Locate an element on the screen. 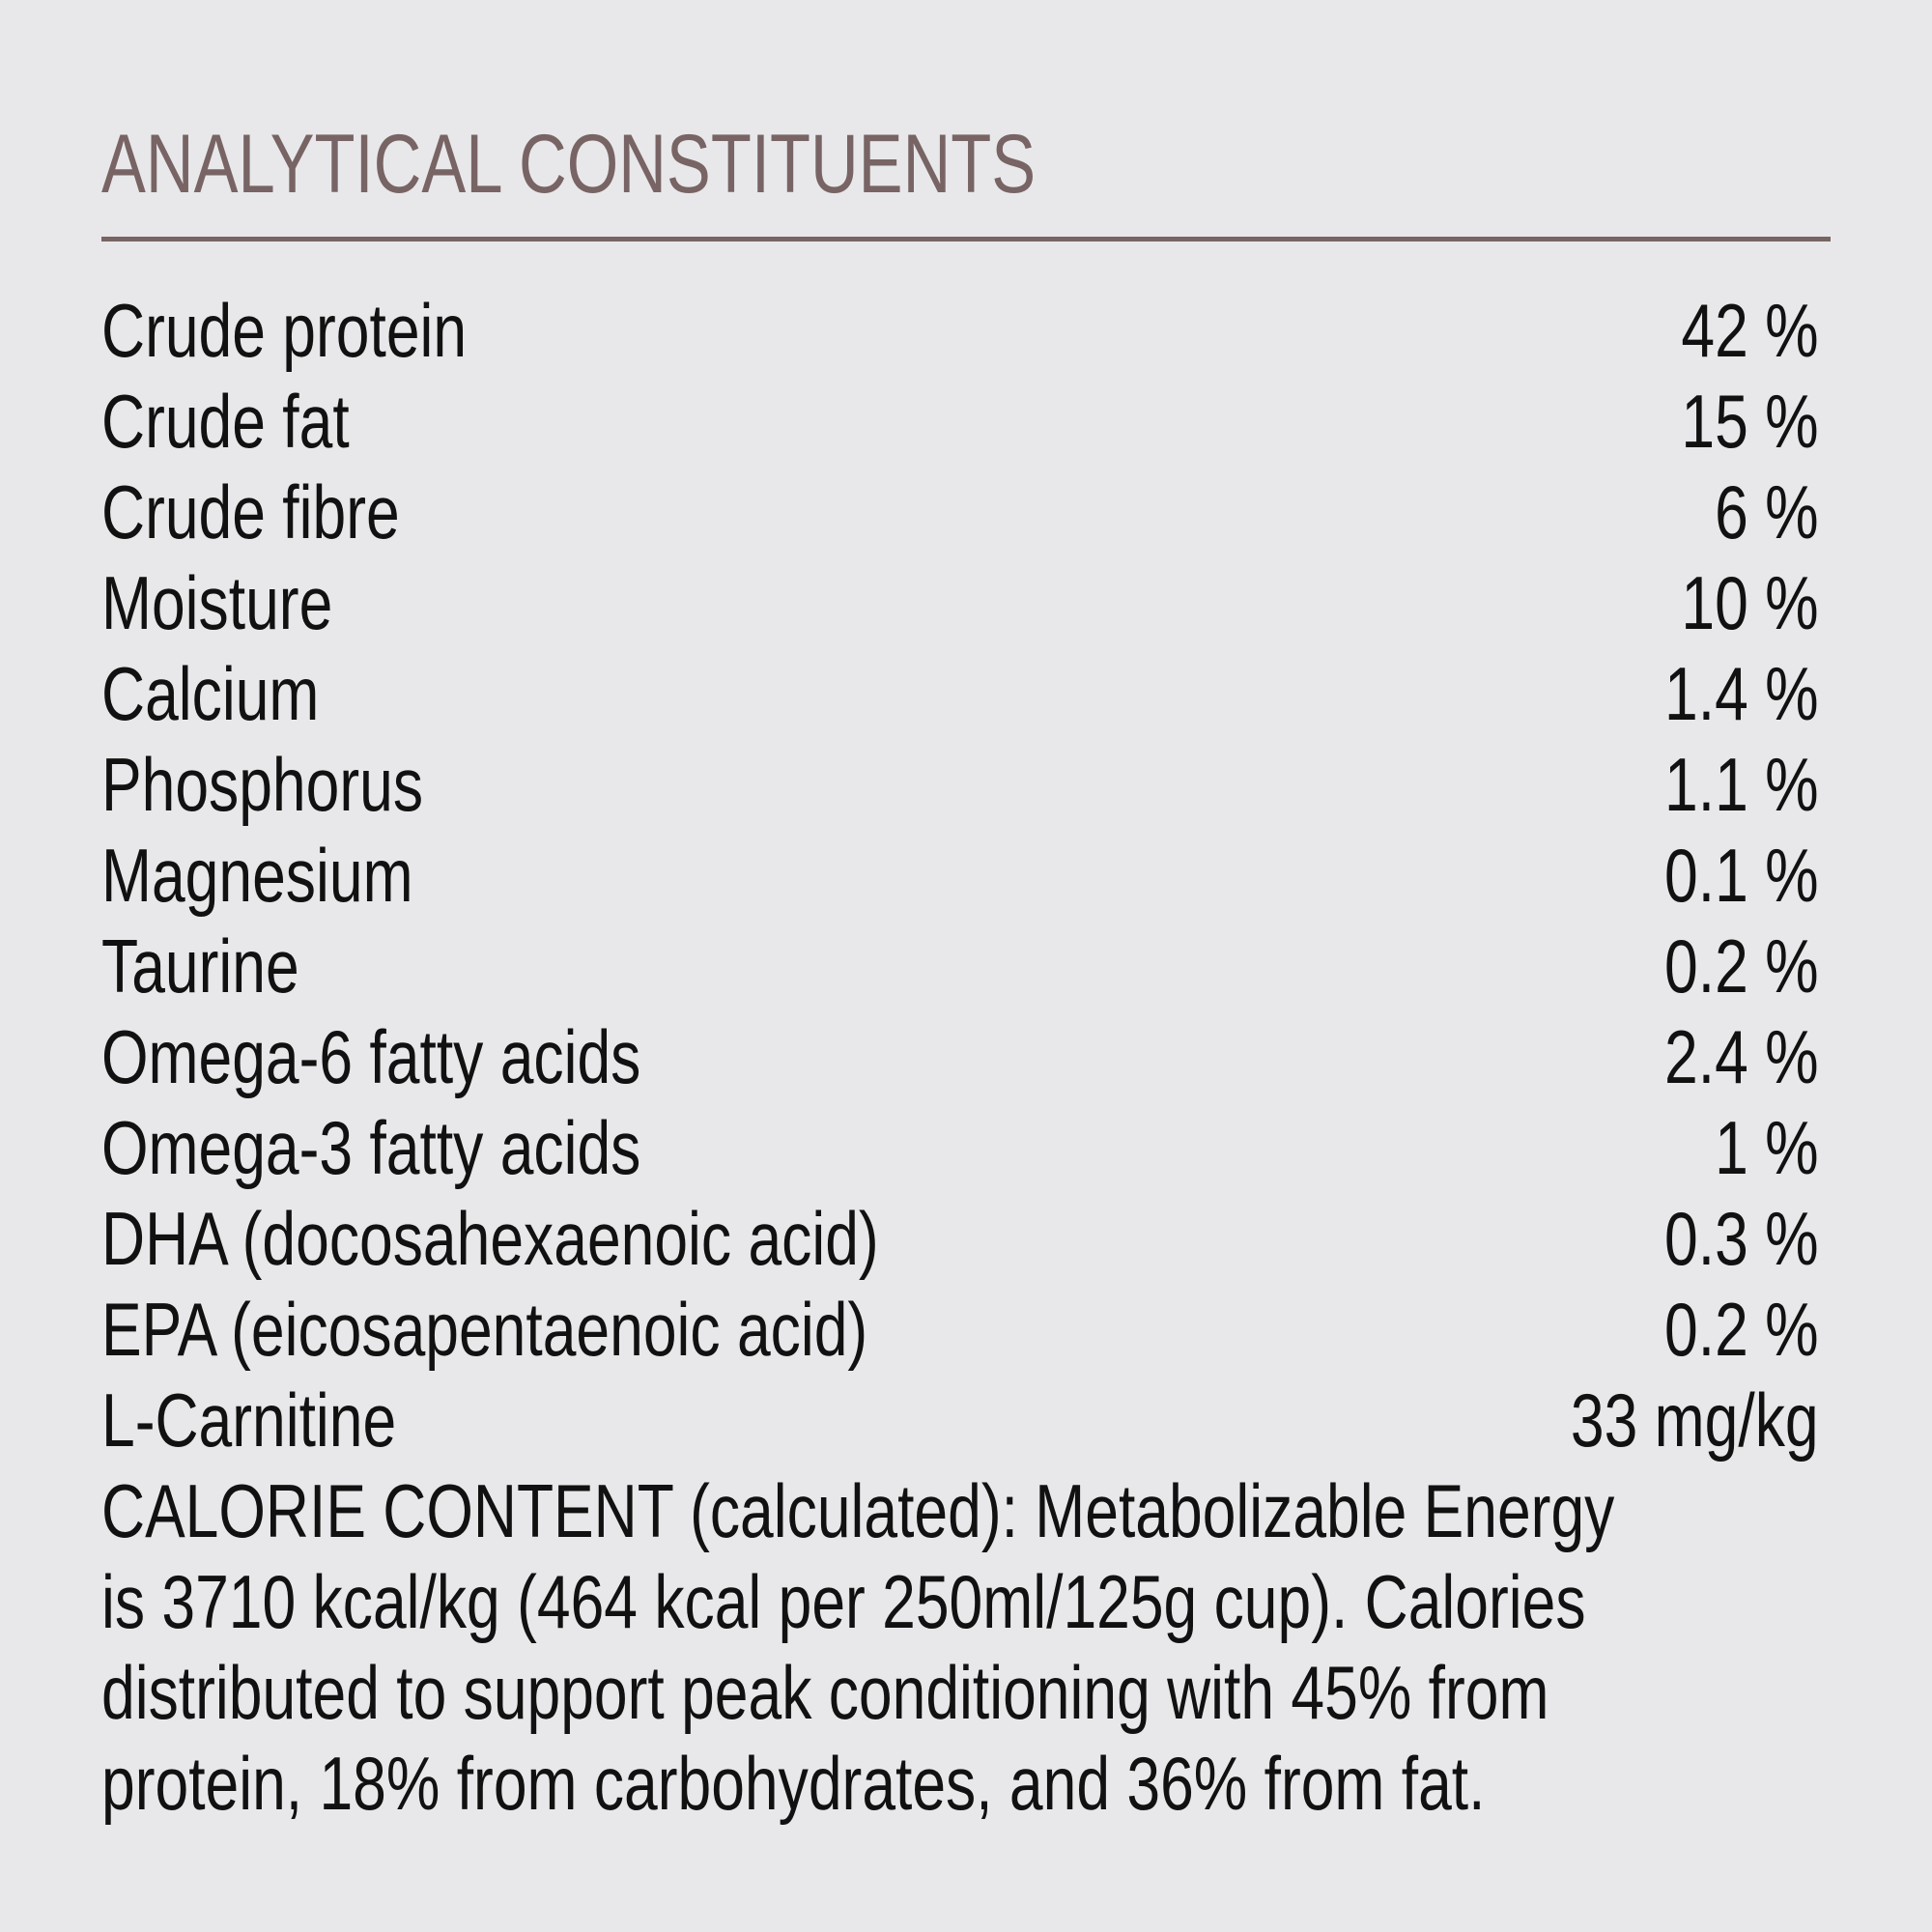 The width and height of the screenshot is (1932, 1932). constituent-value: 33 mg/kg is located at coordinates (1694, 1420).